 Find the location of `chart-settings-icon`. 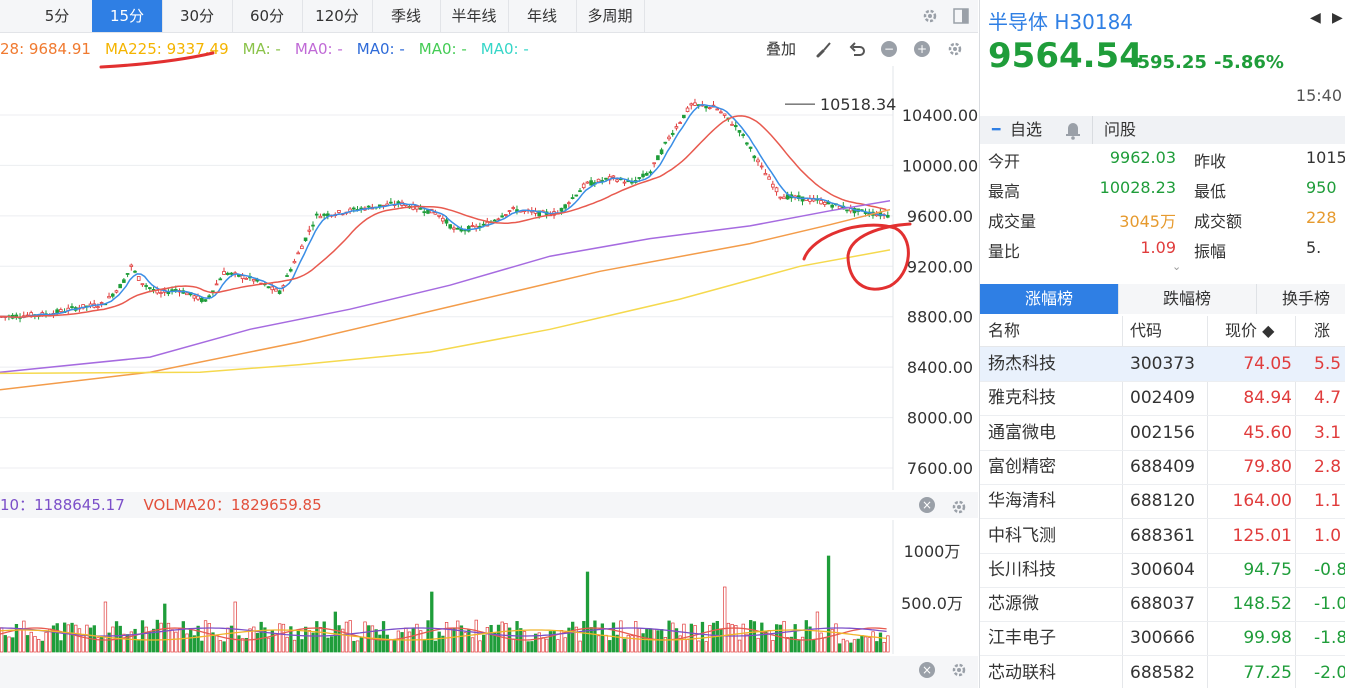

chart-settings-icon is located at coordinates (955, 49).